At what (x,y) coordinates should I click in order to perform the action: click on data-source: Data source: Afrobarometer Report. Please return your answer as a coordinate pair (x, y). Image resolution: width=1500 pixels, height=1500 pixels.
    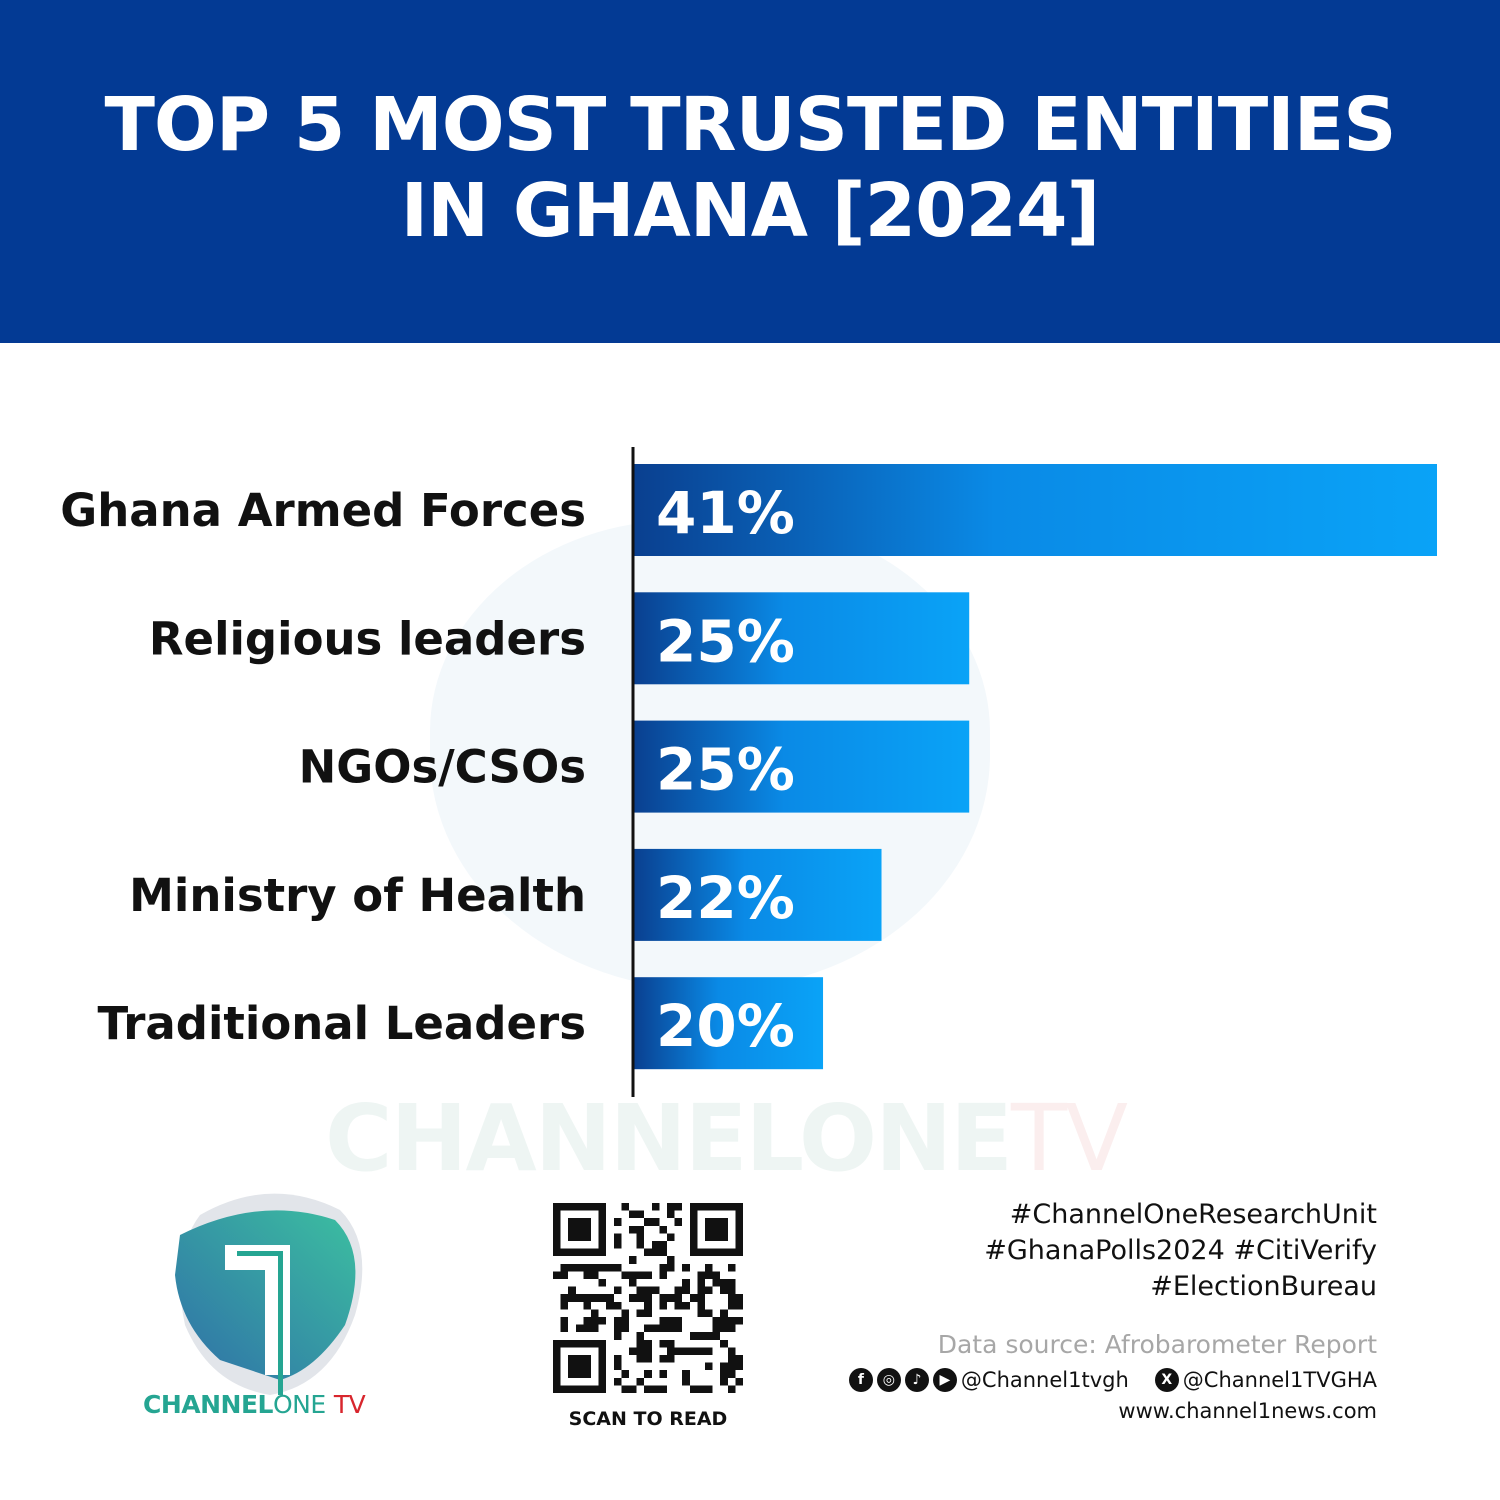
    Looking at the image, I should click on (1157, 1344).